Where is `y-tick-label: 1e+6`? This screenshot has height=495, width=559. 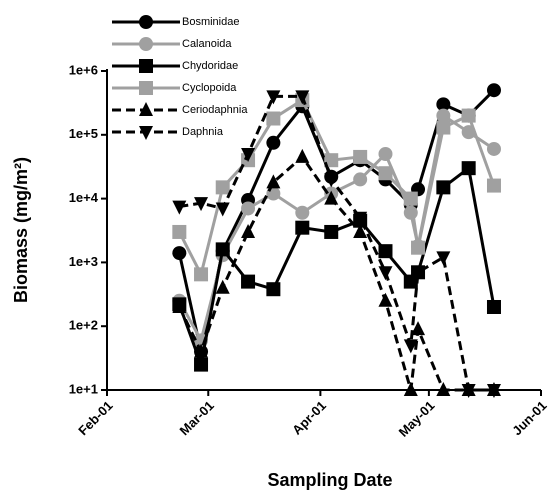 y-tick-label: 1e+6 is located at coordinates (83, 69).